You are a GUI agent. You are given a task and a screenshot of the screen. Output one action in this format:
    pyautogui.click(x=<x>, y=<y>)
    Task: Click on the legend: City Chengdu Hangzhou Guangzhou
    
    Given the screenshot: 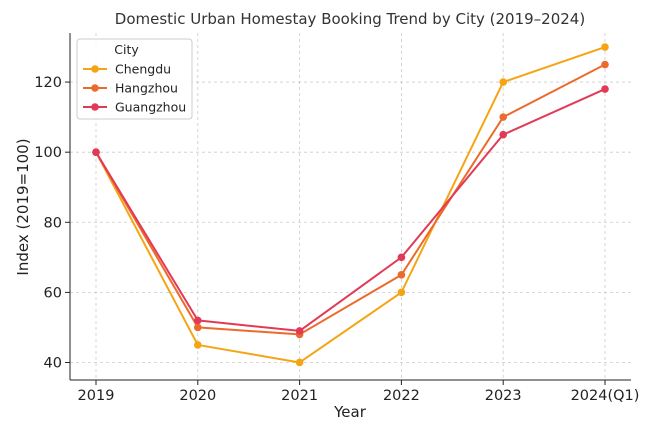 What is the action you would take?
    pyautogui.click(x=134, y=79)
    